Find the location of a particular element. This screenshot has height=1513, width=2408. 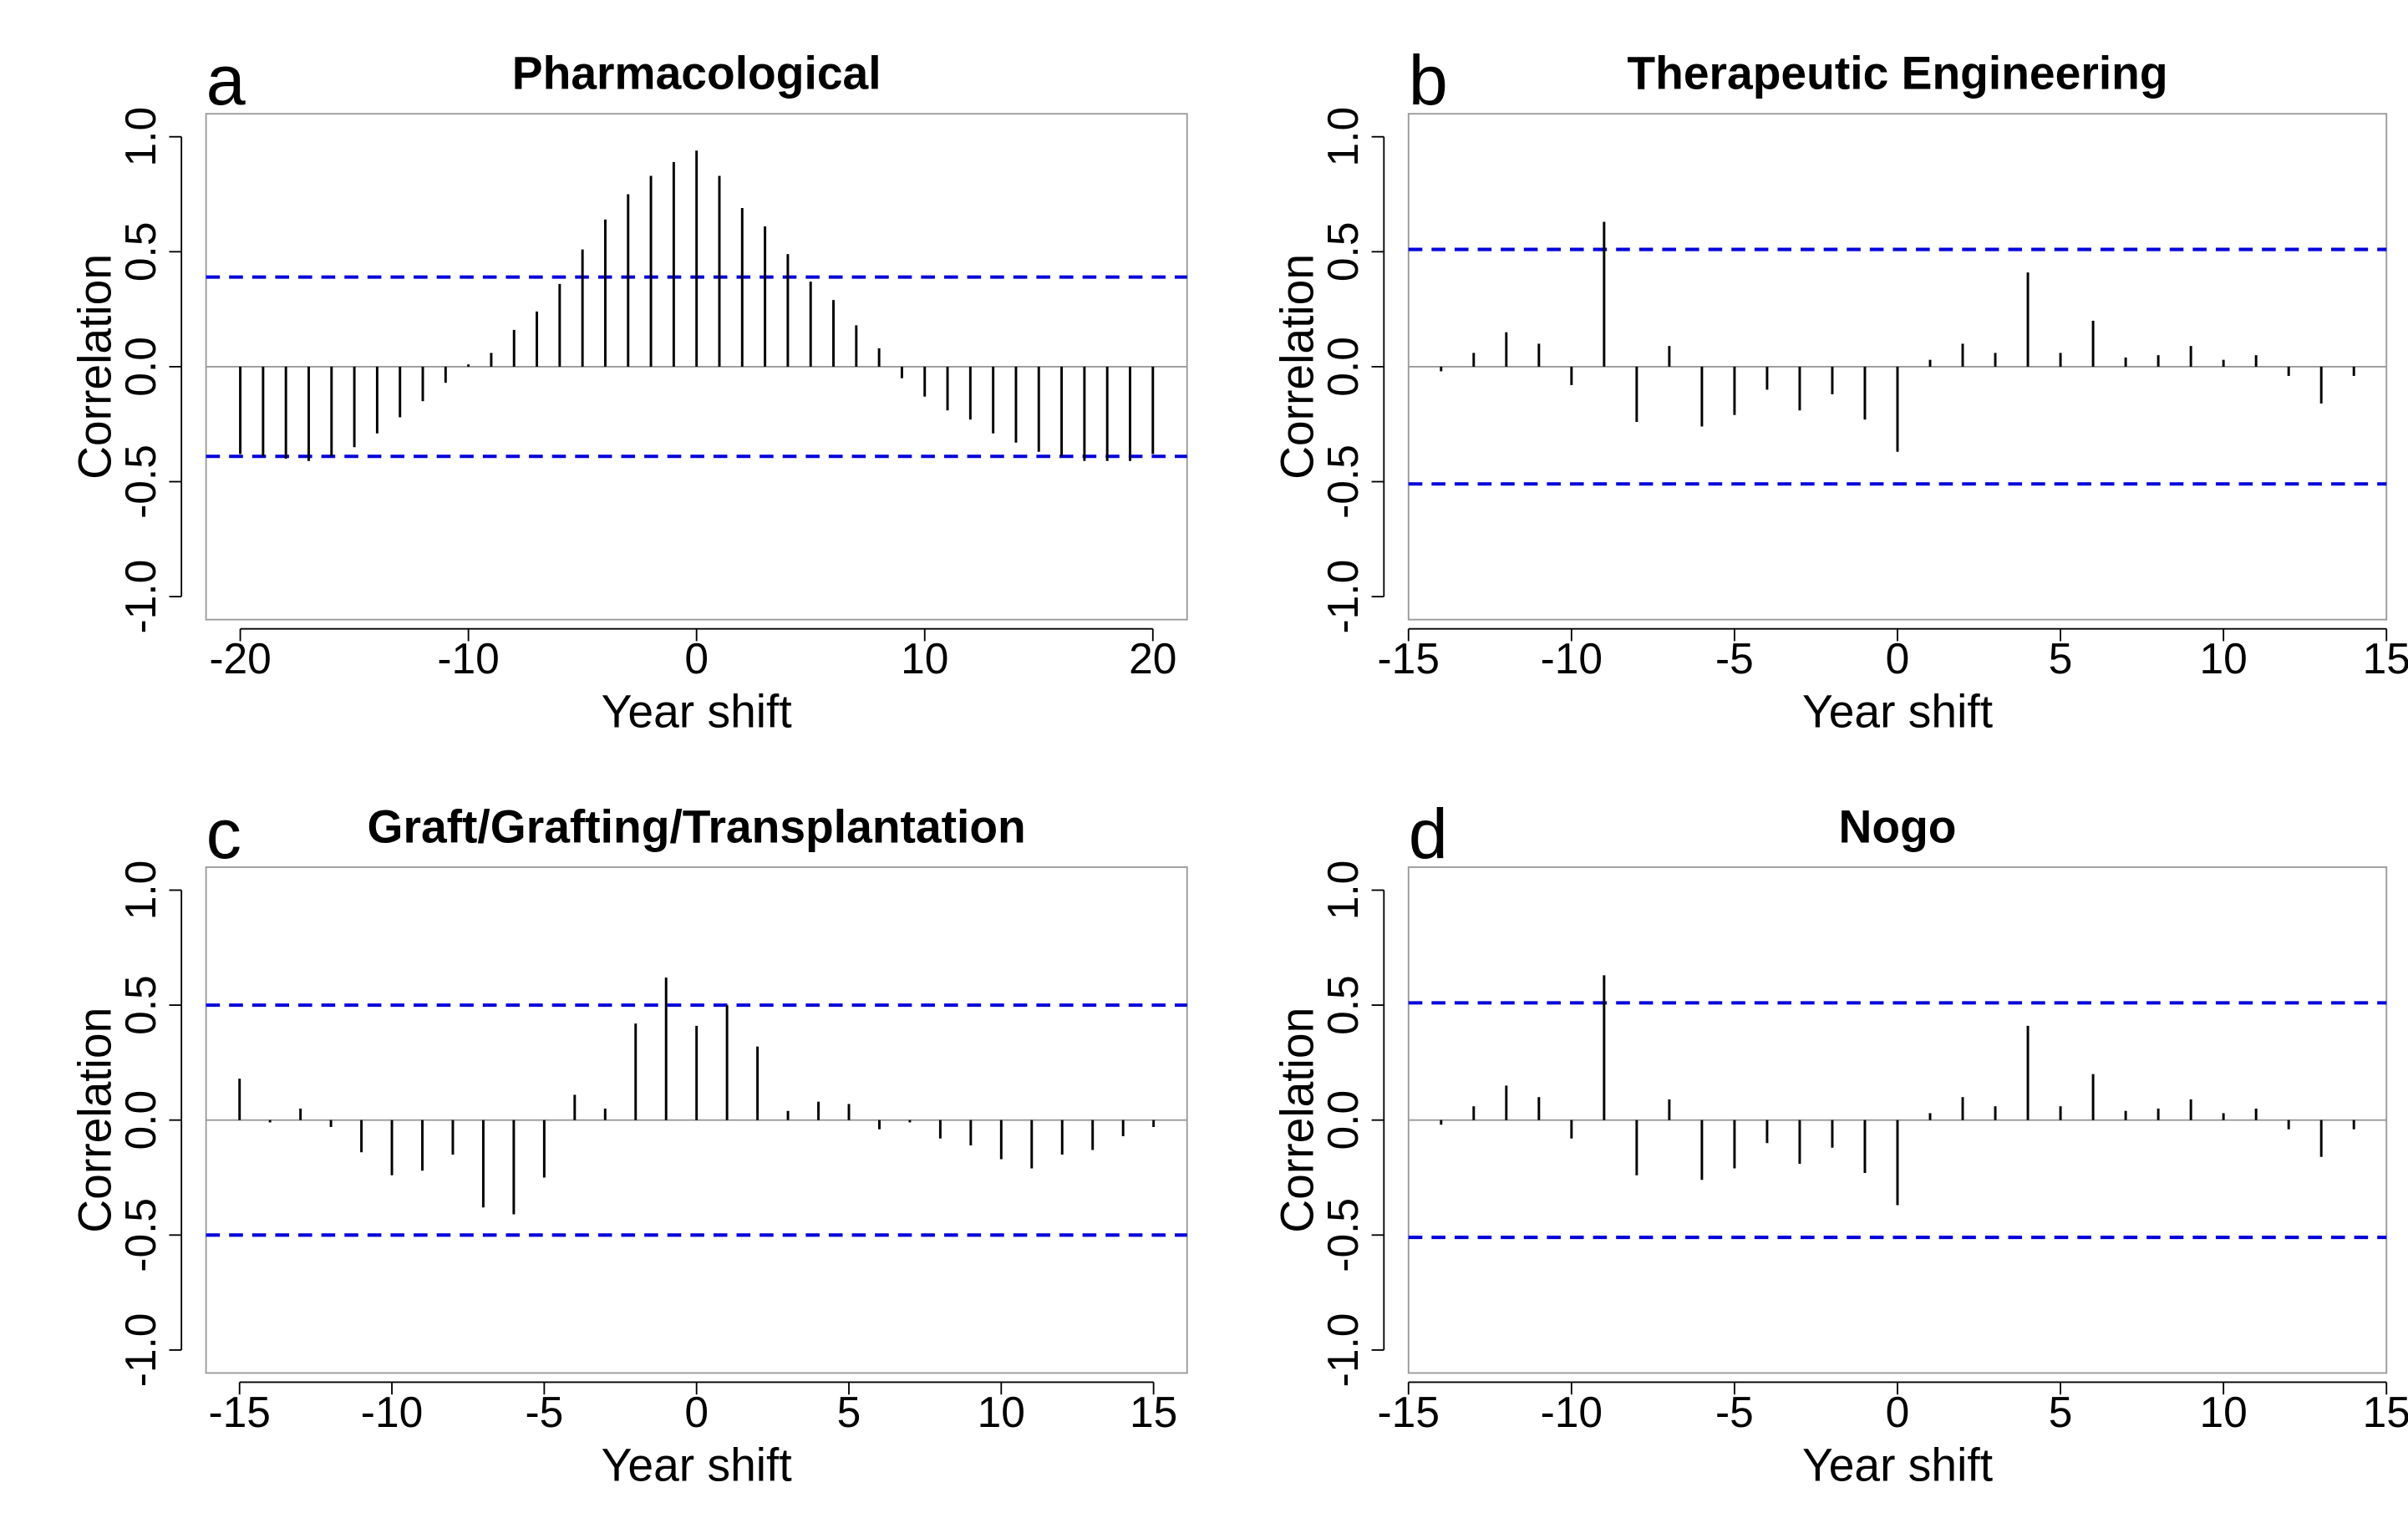

panel-title: Pharmacological is located at coordinates (697, 73).